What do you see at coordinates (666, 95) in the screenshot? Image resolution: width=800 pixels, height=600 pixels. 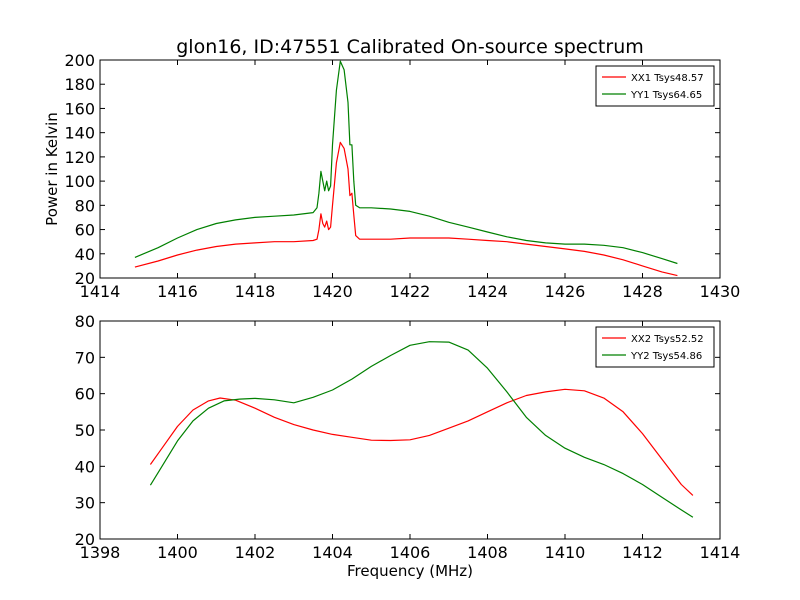 I see `legend-label: YY1 Tsys64.65` at bounding box center [666, 95].